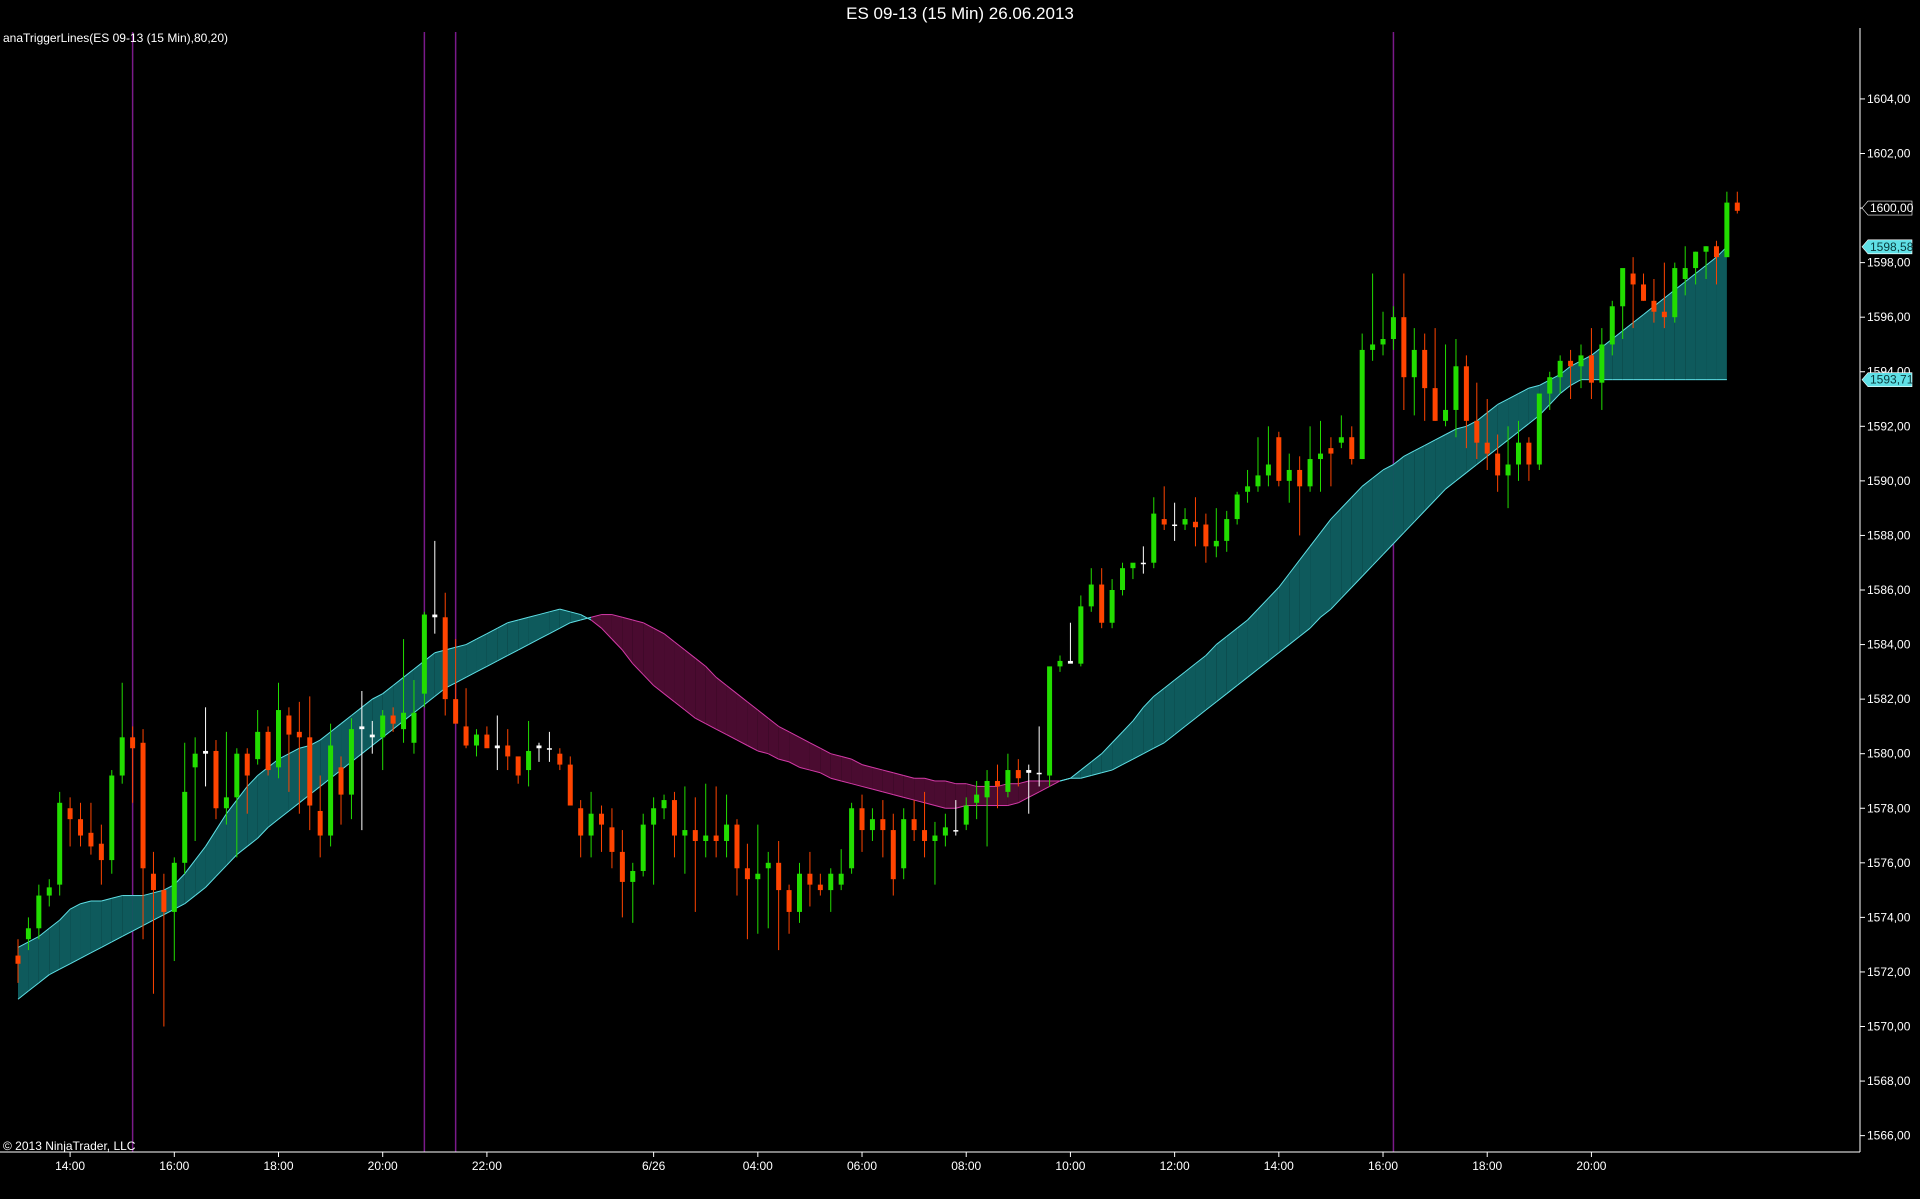 The width and height of the screenshot is (1920, 1199). I want to click on chart-window-title: ES 09-13 (15 Min) 26.06.2013, so click(960, 14).